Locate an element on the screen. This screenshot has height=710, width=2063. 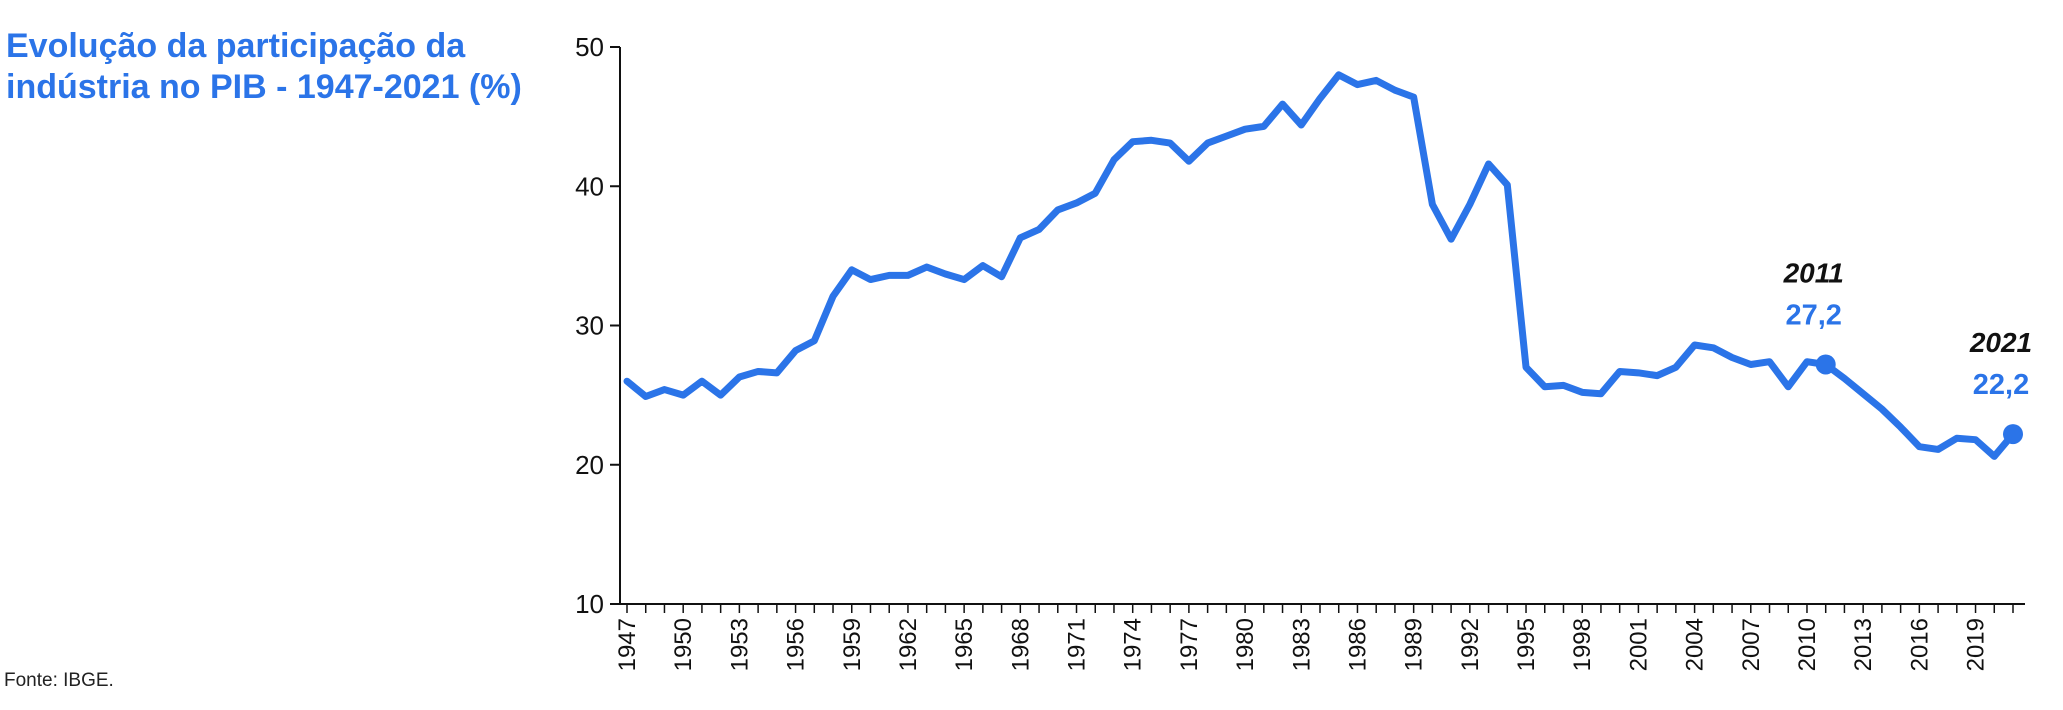
chart-annotations: 2011 27,2 2021 22,2 is located at coordinates (1907, 351).